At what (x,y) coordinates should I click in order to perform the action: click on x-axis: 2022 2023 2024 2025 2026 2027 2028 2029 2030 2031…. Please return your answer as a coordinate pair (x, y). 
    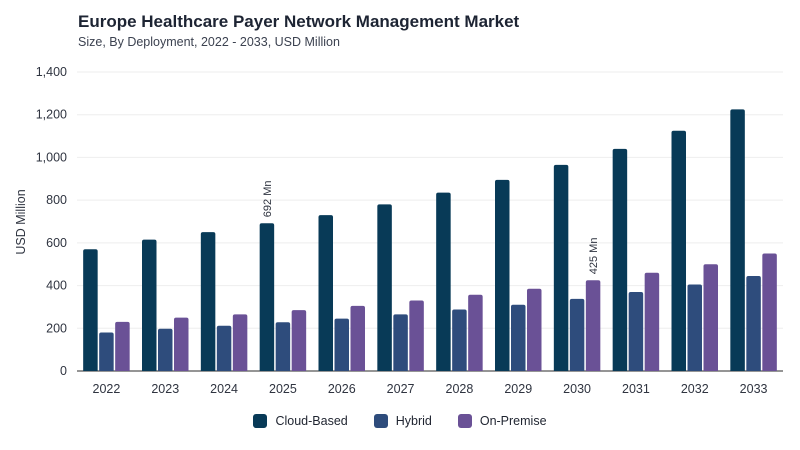
    Looking at the image, I should click on (430, 389).